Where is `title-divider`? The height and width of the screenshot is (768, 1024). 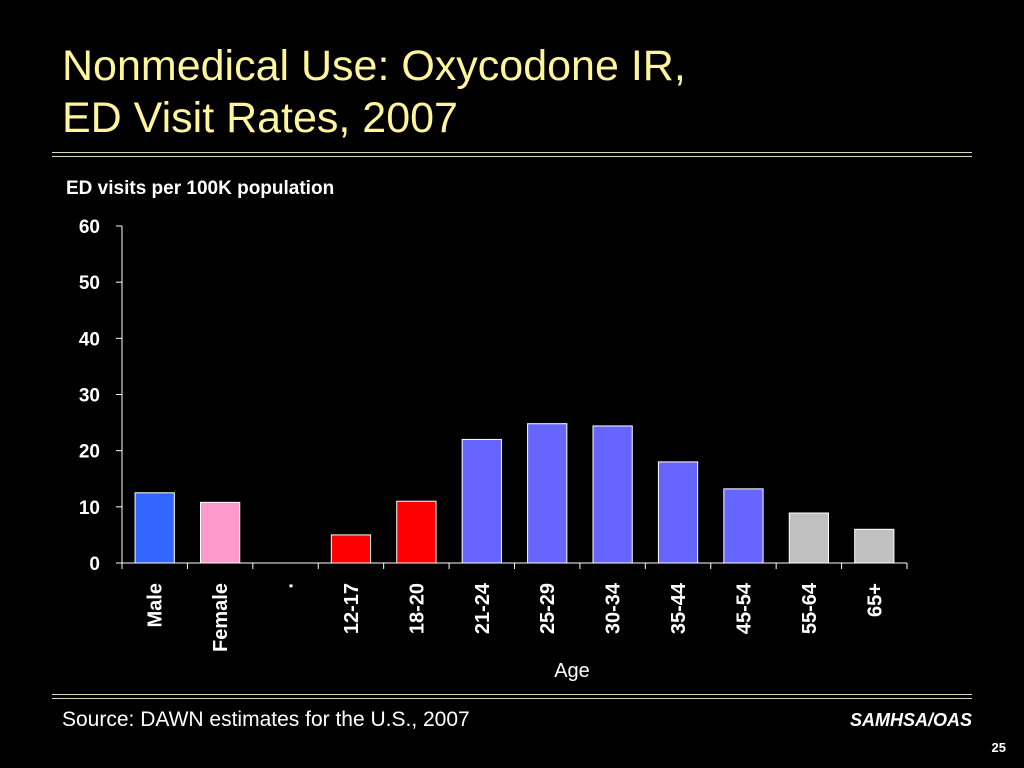 title-divider is located at coordinates (512, 154).